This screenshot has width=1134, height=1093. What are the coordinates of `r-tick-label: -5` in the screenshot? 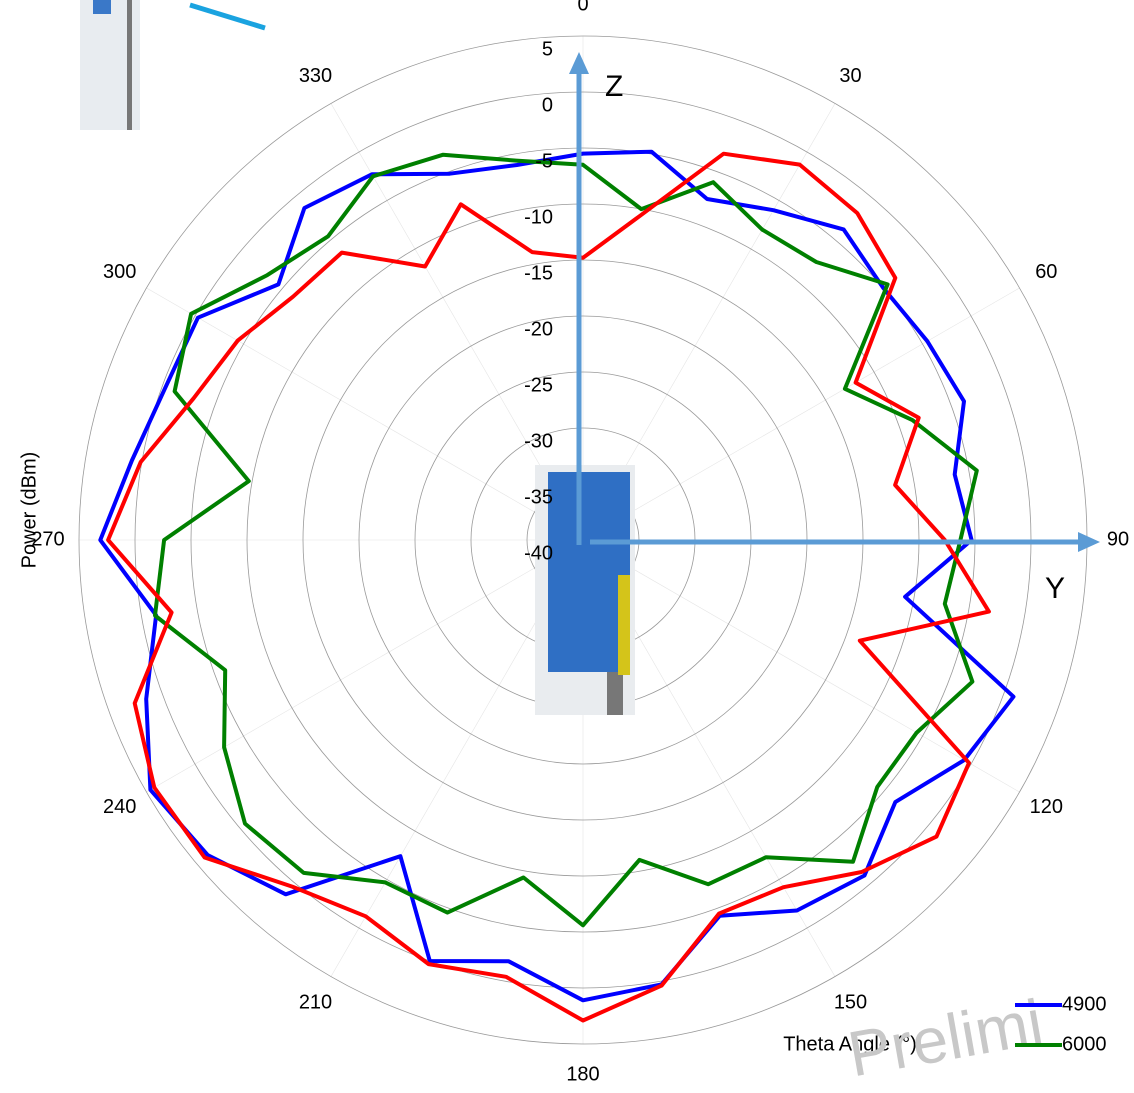 It's located at (544, 161).